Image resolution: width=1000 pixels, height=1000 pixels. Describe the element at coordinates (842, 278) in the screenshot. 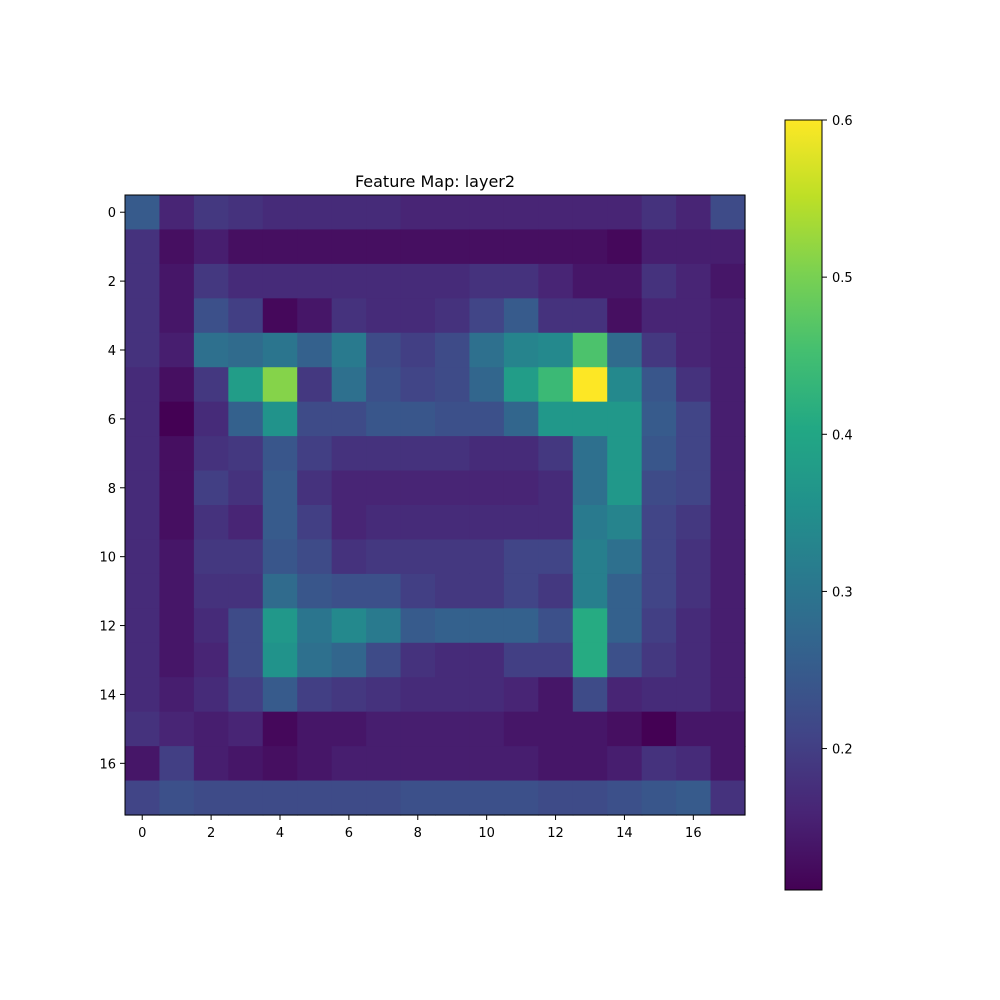

I see `colorbar-tick-label: 0.5` at that location.